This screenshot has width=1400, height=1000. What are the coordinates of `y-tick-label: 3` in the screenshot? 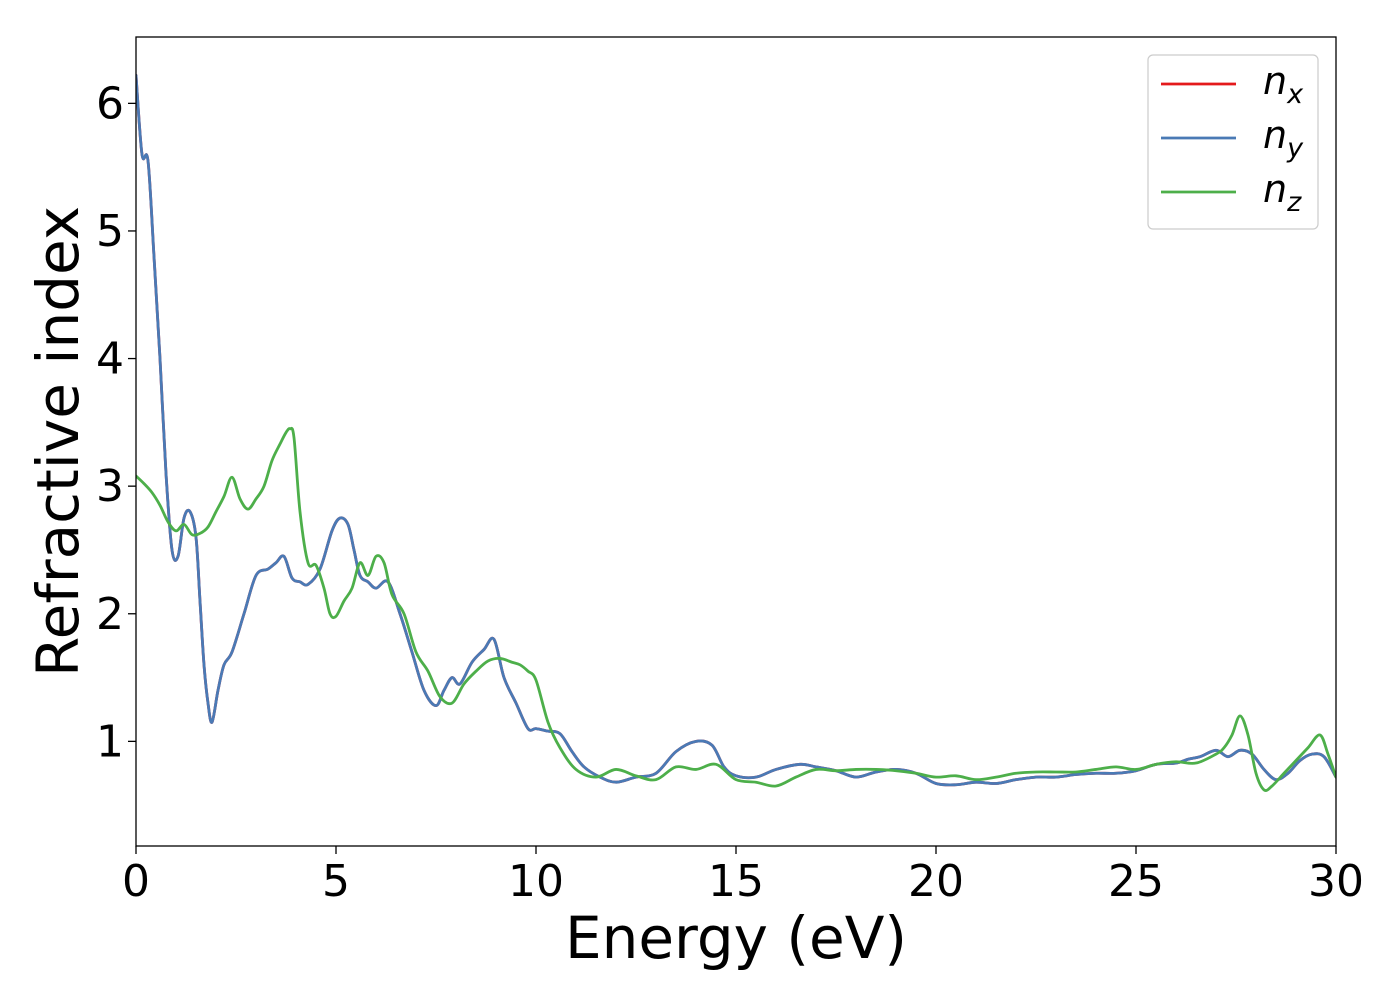 It's located at (110, 486).